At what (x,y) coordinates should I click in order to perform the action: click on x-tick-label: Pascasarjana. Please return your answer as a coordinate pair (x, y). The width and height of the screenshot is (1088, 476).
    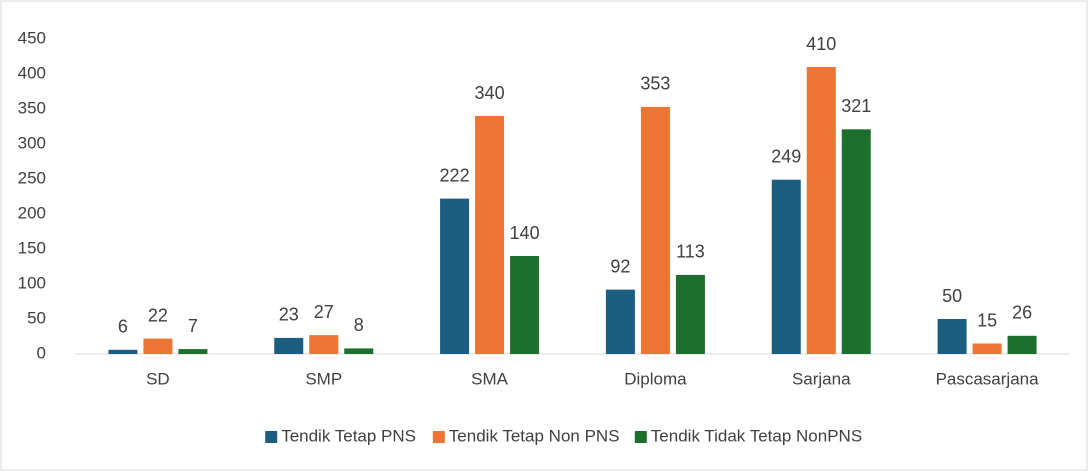
    Looking at the image, I should click on (988, 378).